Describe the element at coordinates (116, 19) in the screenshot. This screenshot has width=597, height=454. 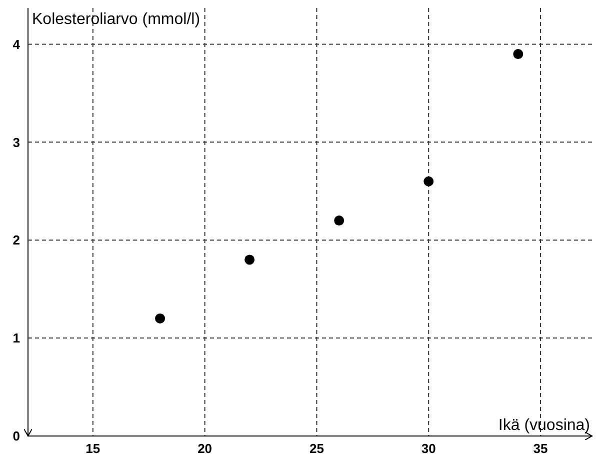
I see `y-axis-title: Kolesteroliarvo (mmol/l)` at that location.